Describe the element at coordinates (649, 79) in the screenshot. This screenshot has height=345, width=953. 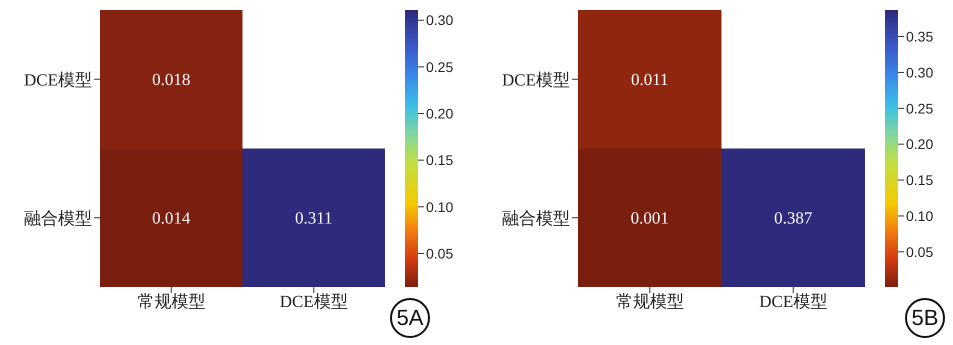
I see `data-label: 0.011` at that location.